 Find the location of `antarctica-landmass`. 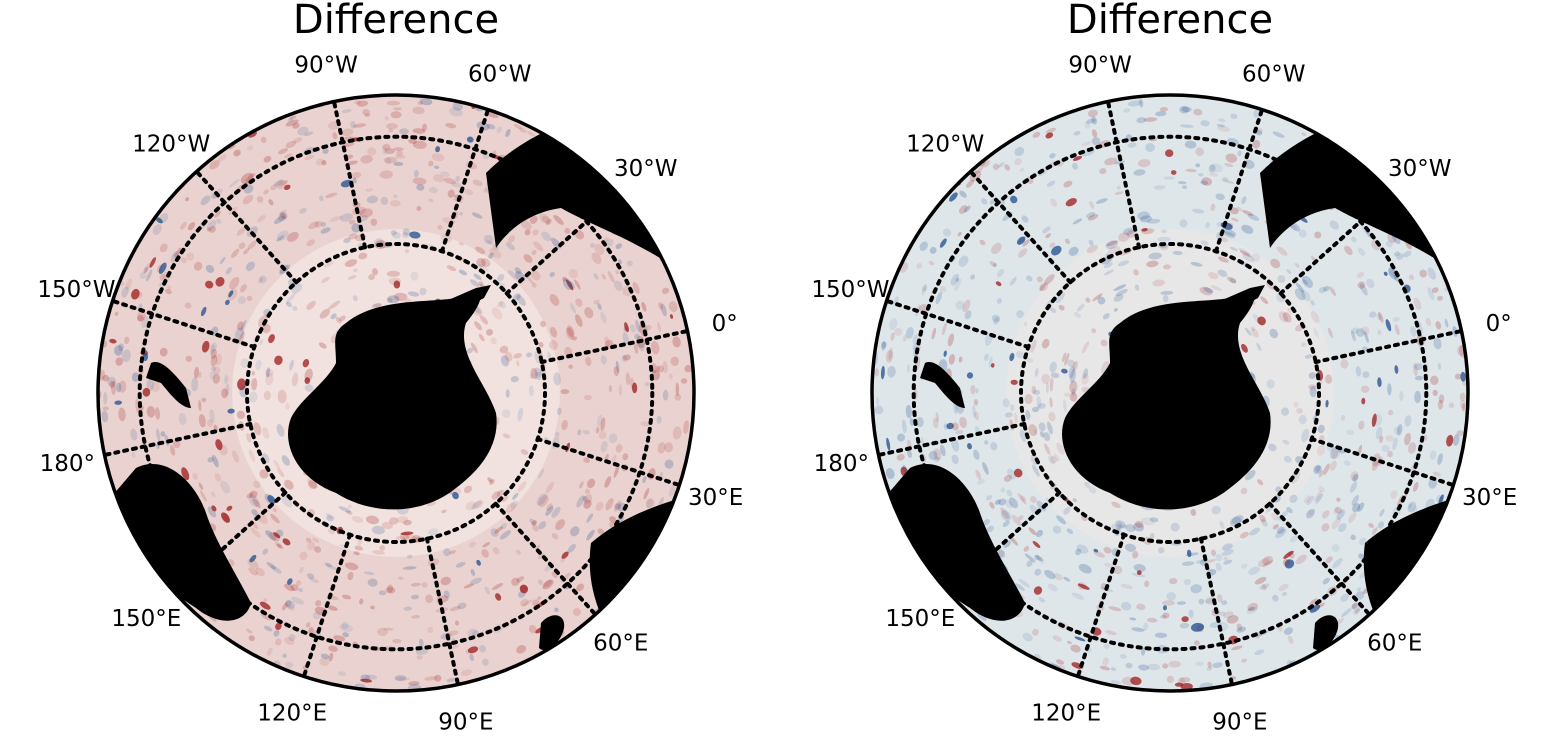

antarctica-landmass is located at coordinates (1166, 400).